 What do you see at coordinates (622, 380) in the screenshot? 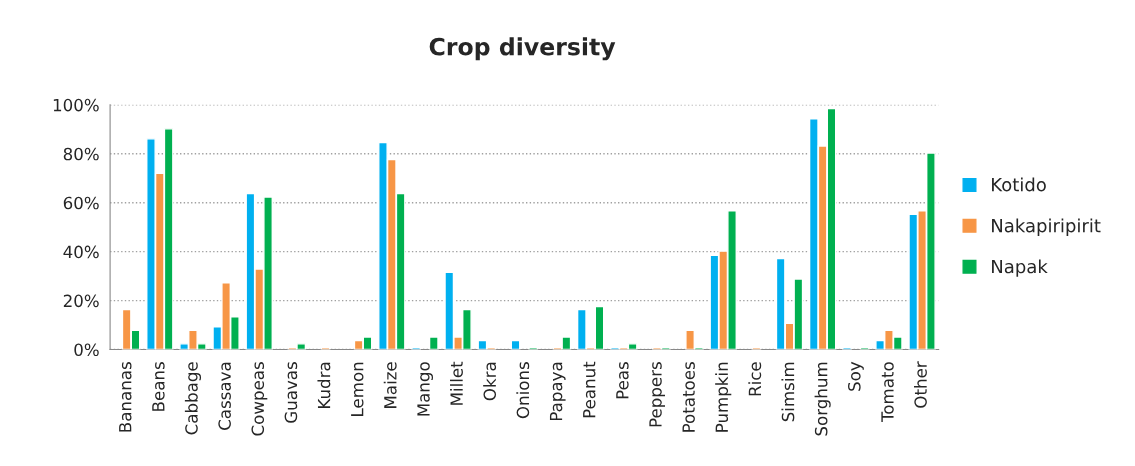
I see `x-tick-label: Peas` at bounding box center [622, 380].